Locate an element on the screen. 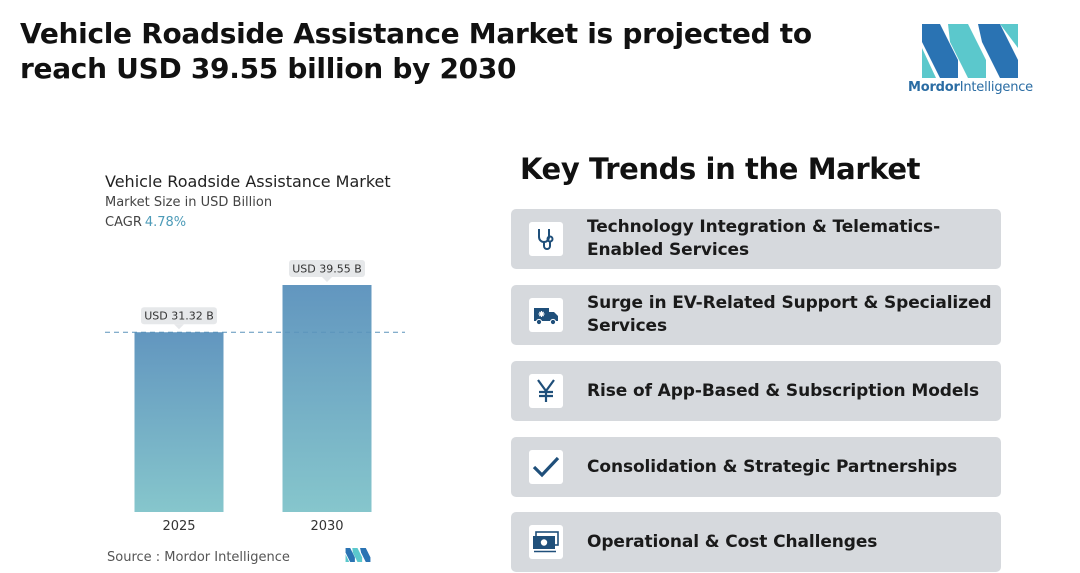  trends-title: Key Trends in the Market is located at coordinates (720, 169).